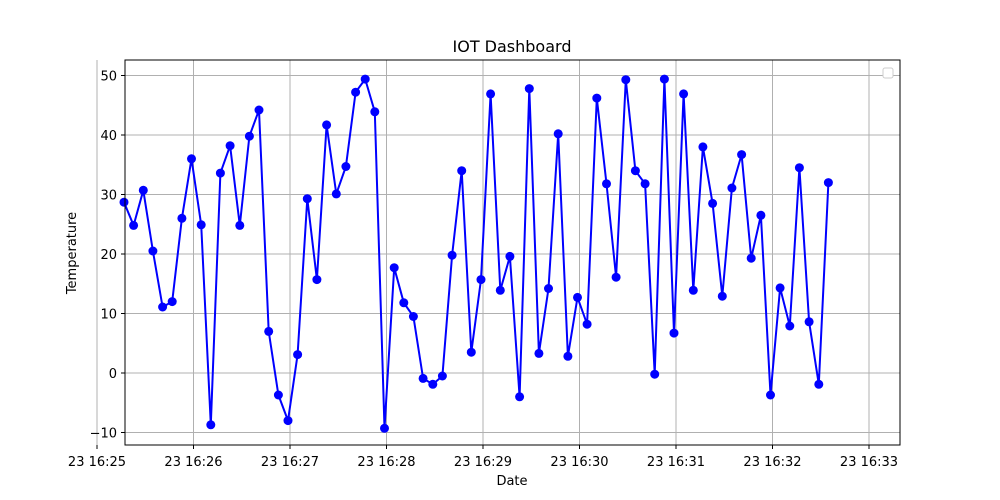 Image resolution: width=1000 pixels, height=500 pixels. Describe the element at coordinates (772, 462) in the screenshot. I see `x-tick-label: 23 16:32` at that location.